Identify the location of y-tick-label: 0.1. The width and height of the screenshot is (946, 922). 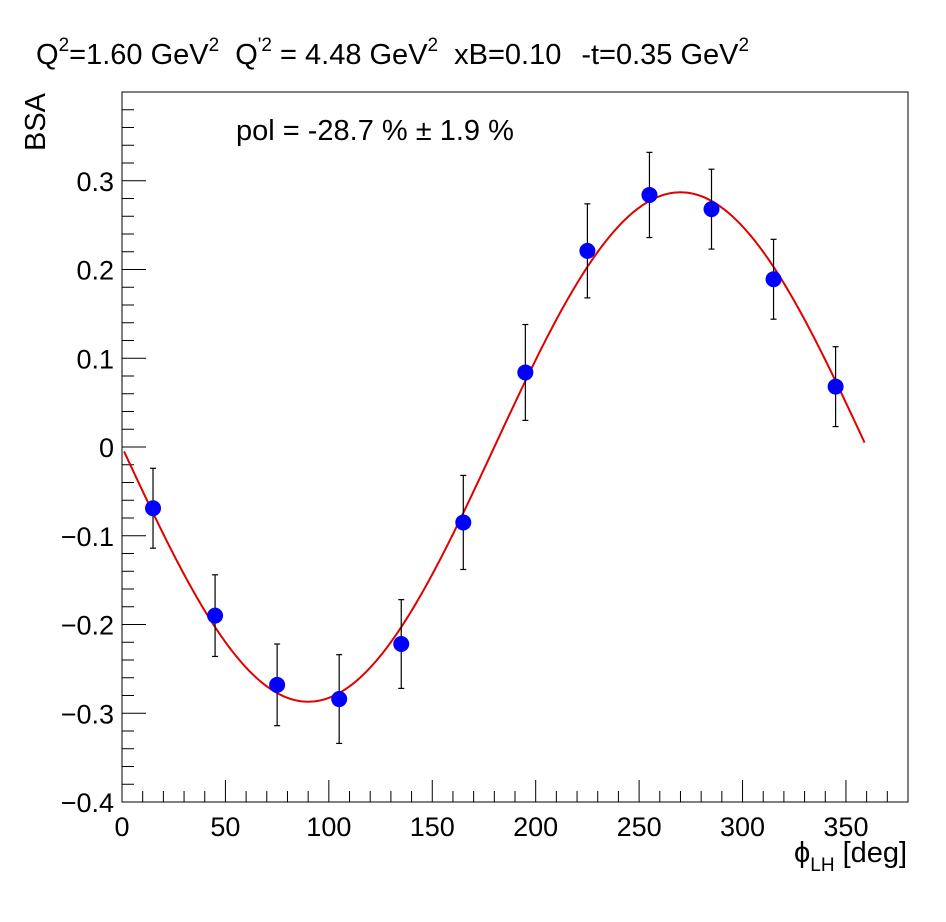
(95, 359).